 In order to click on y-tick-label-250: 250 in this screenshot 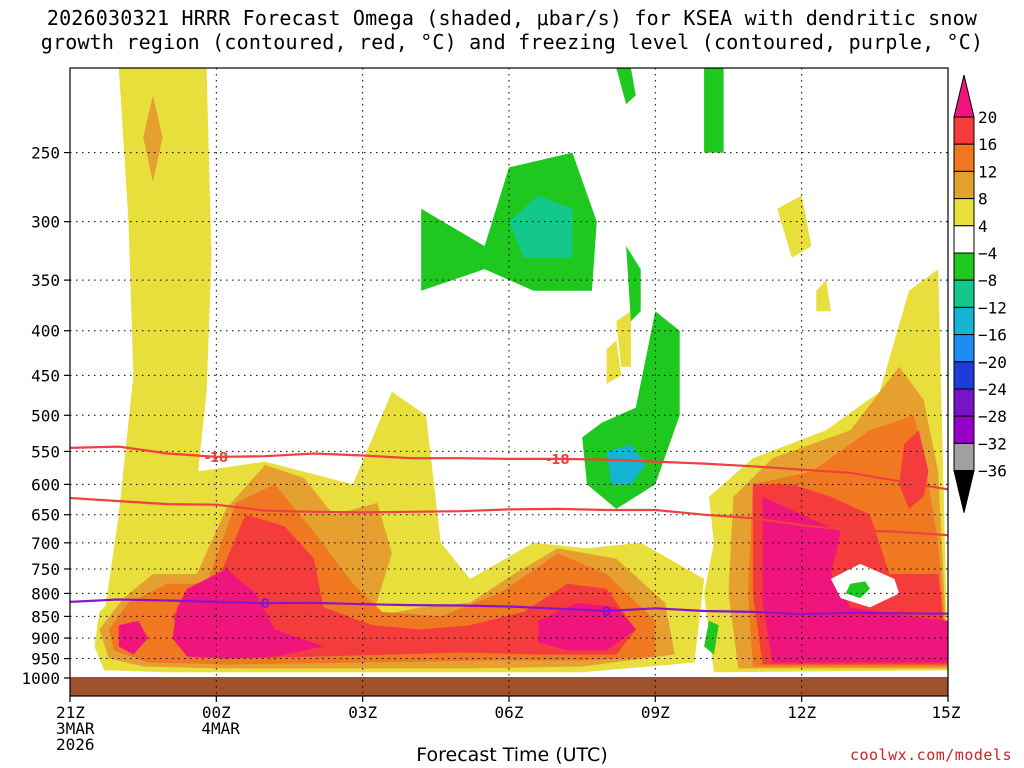, I will do `click(45, 153)`.